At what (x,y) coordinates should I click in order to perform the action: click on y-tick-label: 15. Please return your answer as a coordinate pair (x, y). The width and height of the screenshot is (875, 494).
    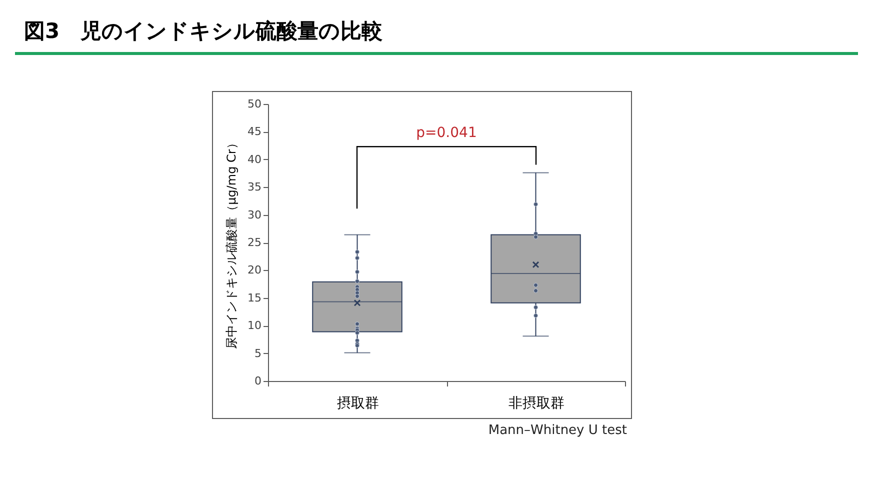
    Looking at the image, I should click on (255, 297).